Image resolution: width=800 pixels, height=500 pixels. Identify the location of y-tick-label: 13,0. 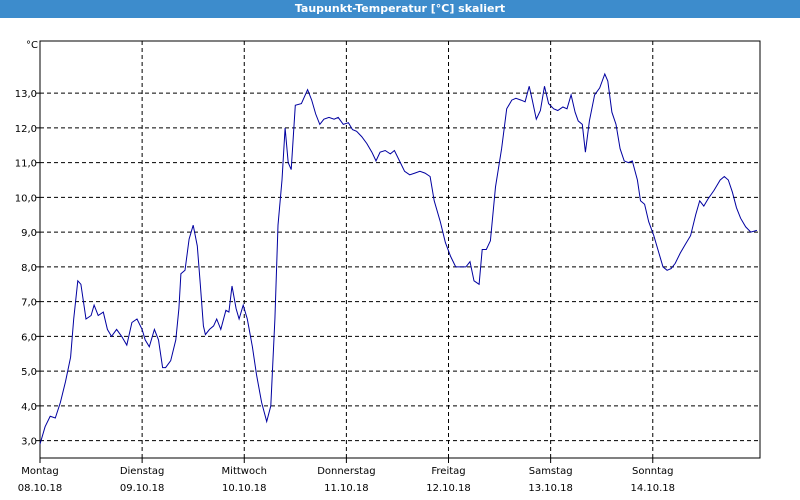
(26, 94).